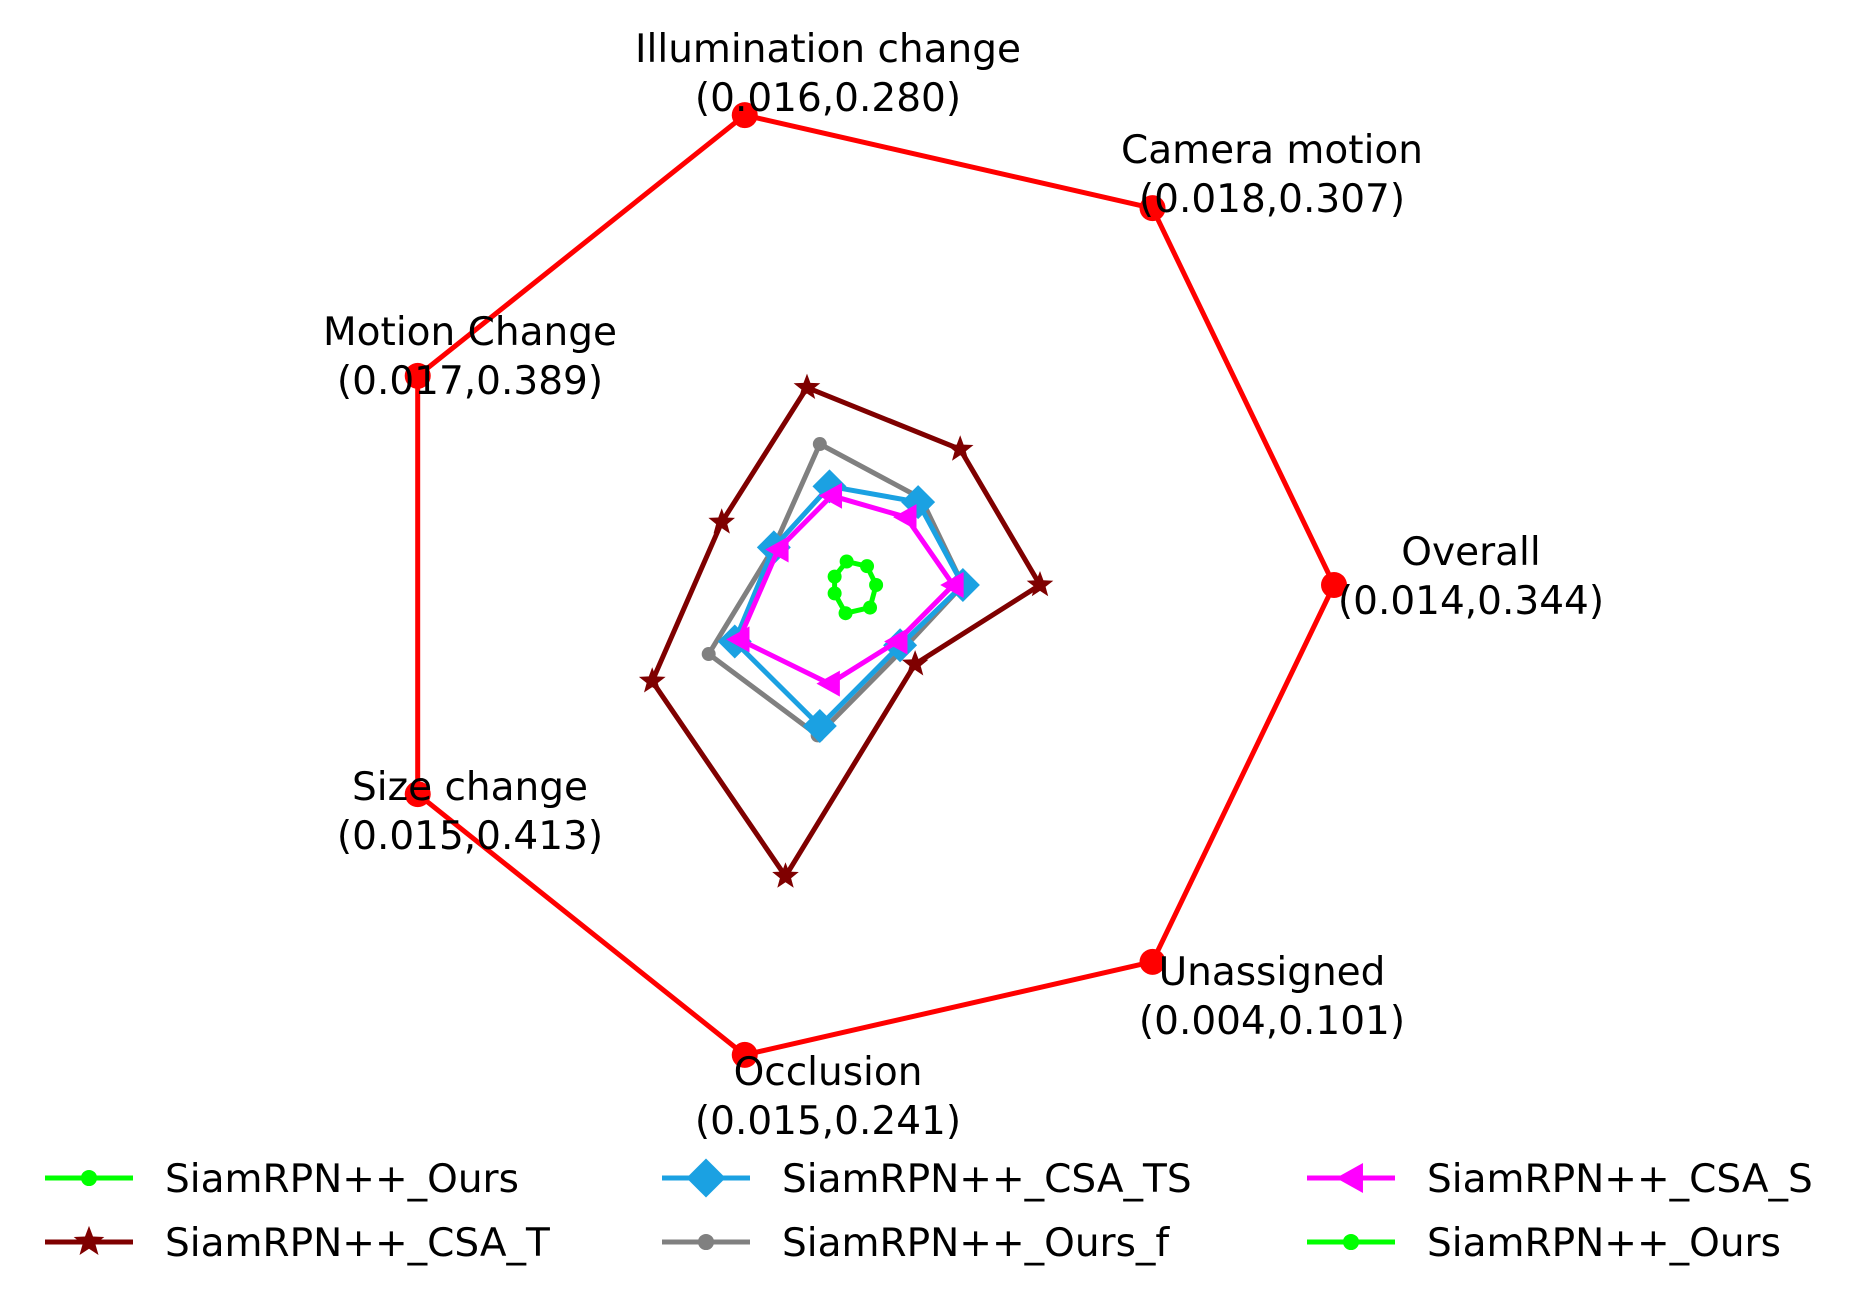 This screenshot has height=1300, width=1869. I want to click on axis-range-label: (0.016,0.280), so click(828, 98).